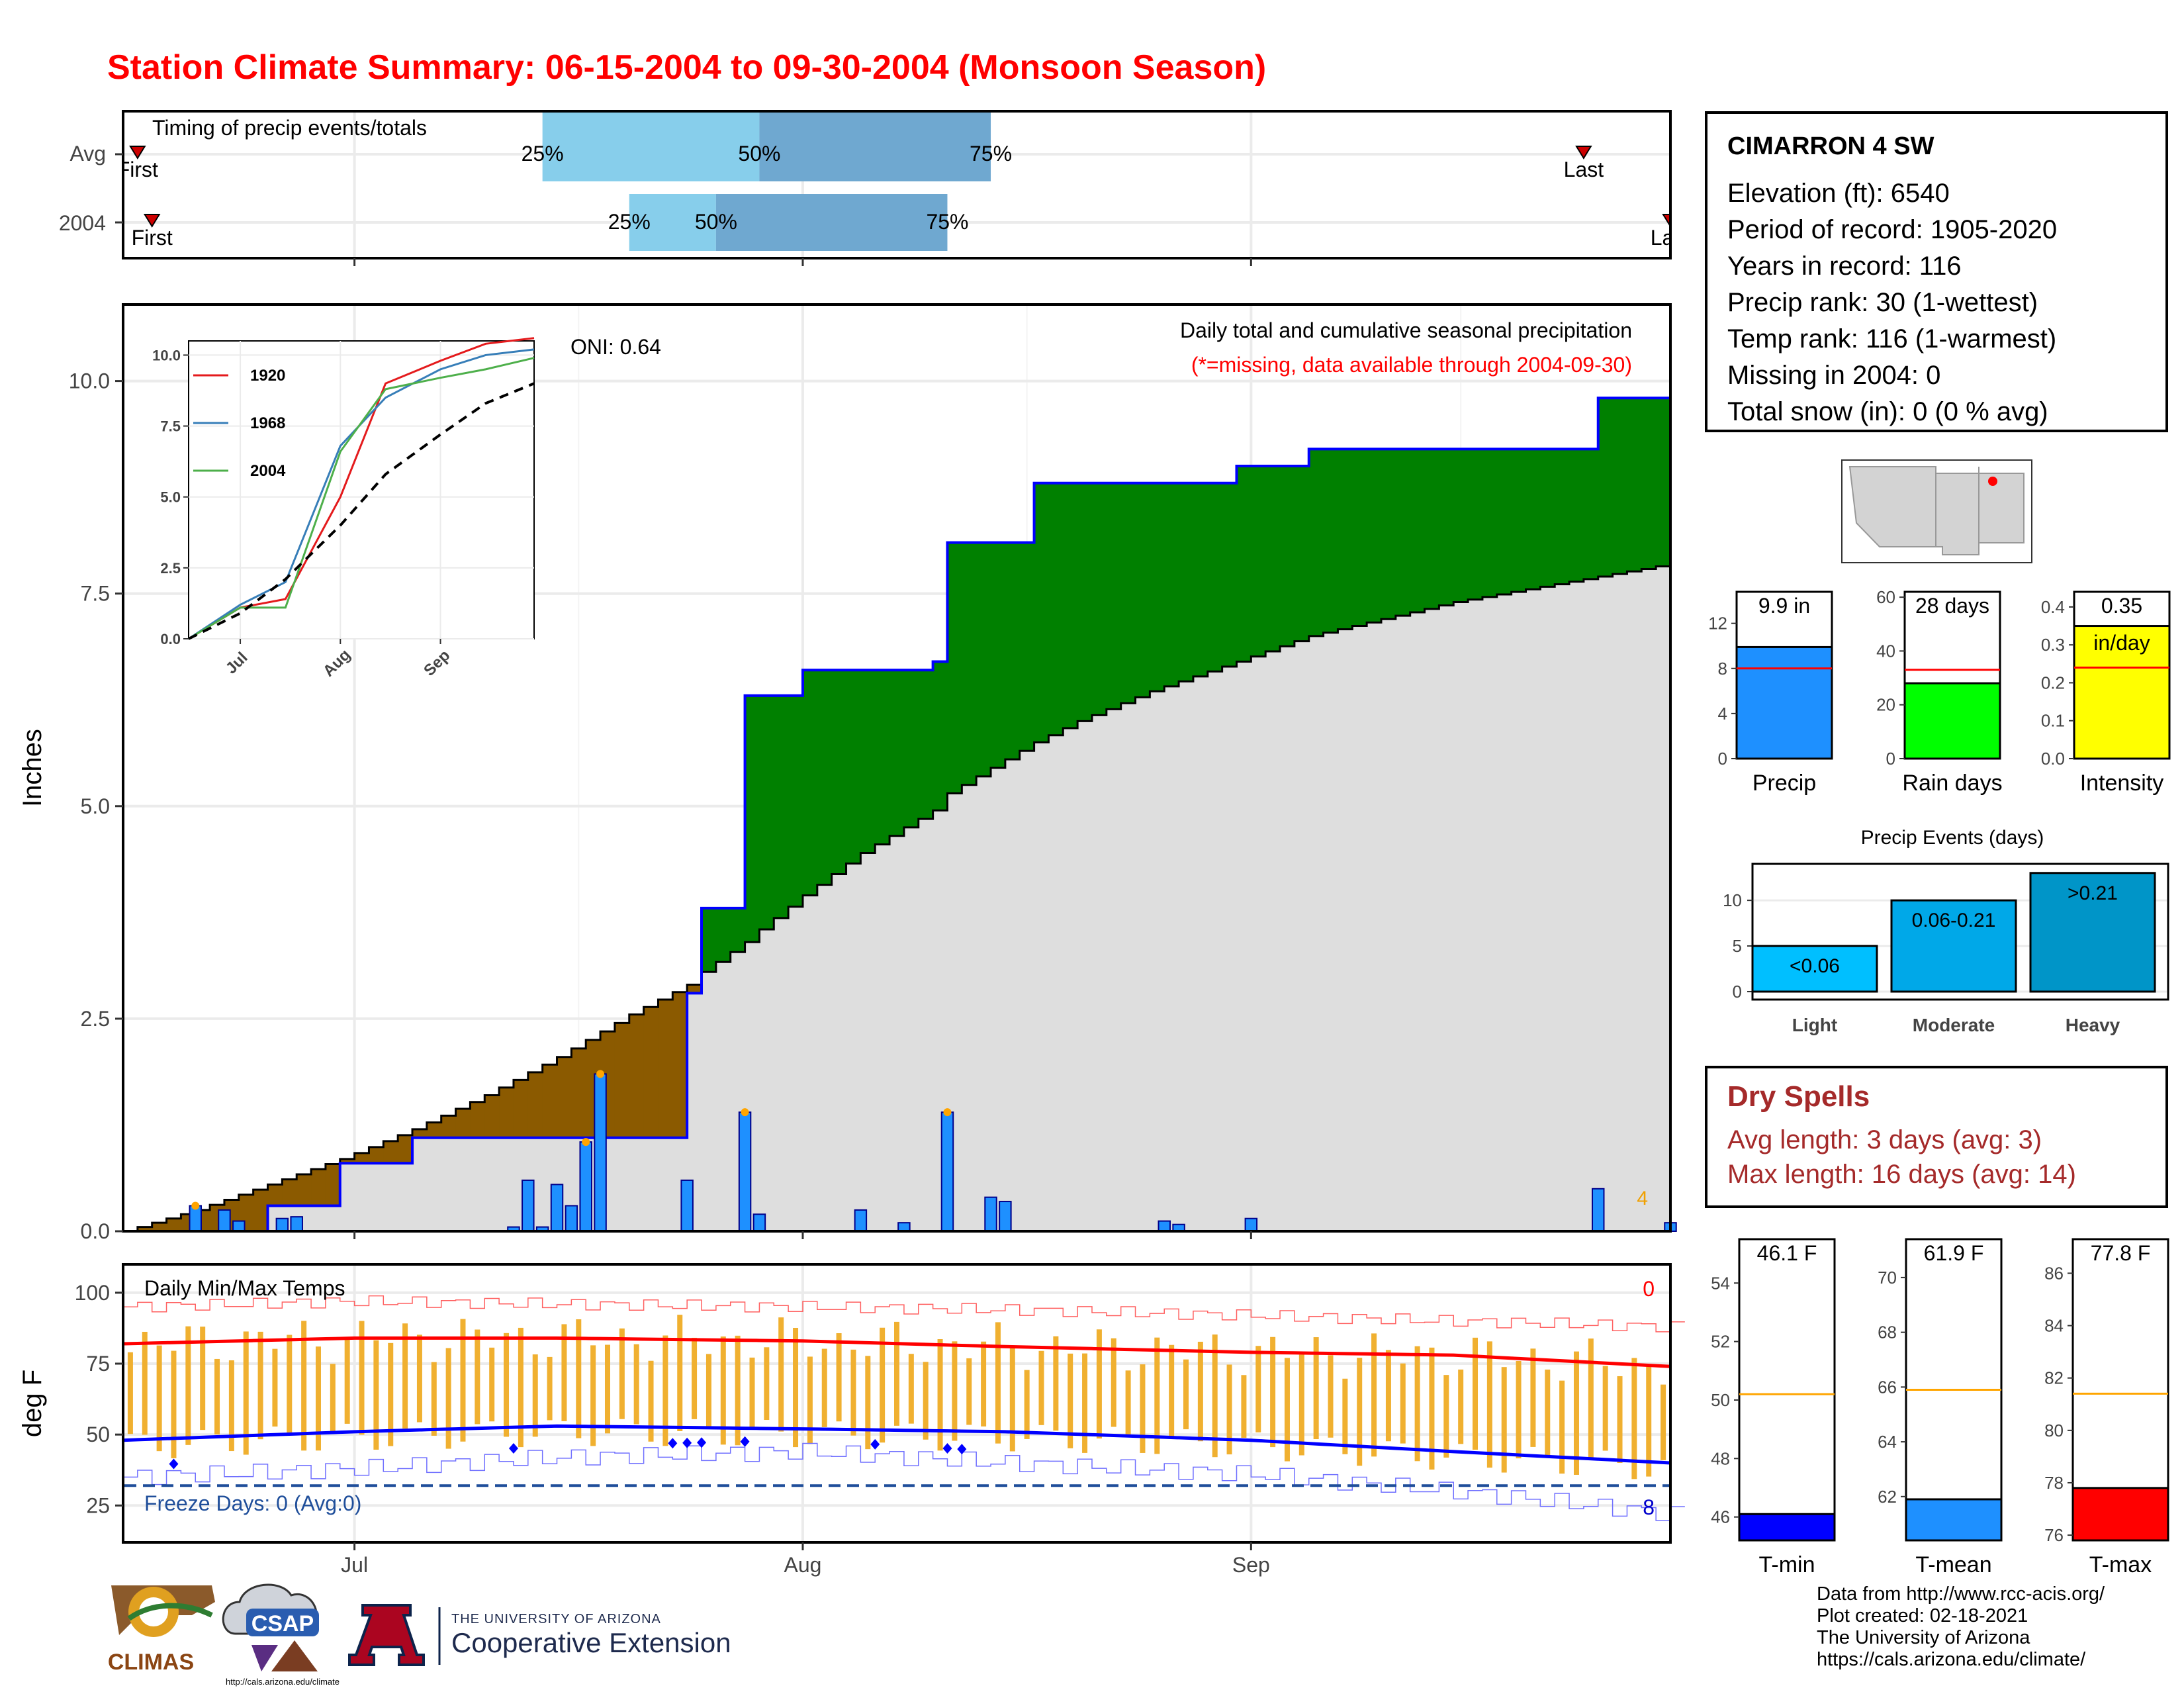 The width and height of the screenshot is (2184, 1688). What do you see at coordinates (1954, 1025) in the screenshot?
I see `events-category-label: Moderate` at bounding box center [1954, 1025].